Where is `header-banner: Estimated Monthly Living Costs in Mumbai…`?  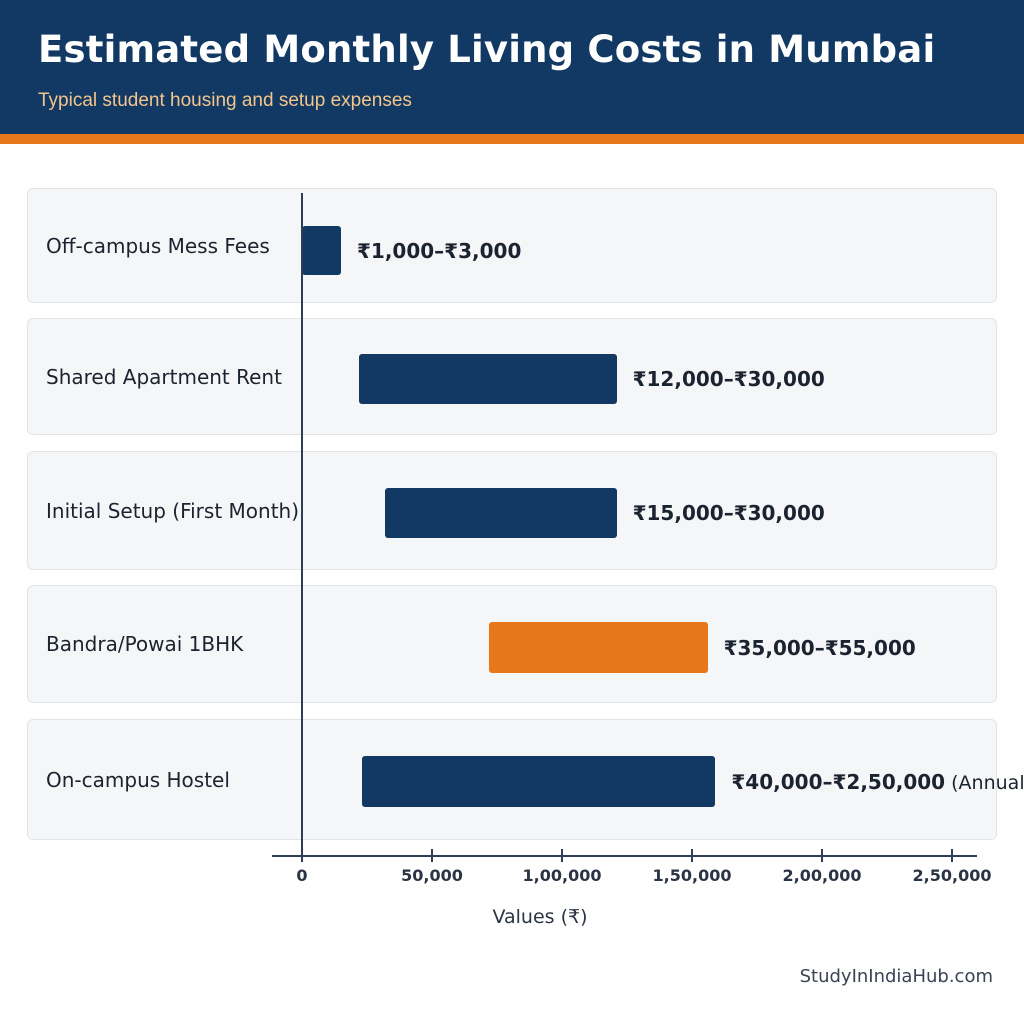 header-banner: Estimated Monthly Living Costs in Mumbai… is located at coordinates (512, 67).